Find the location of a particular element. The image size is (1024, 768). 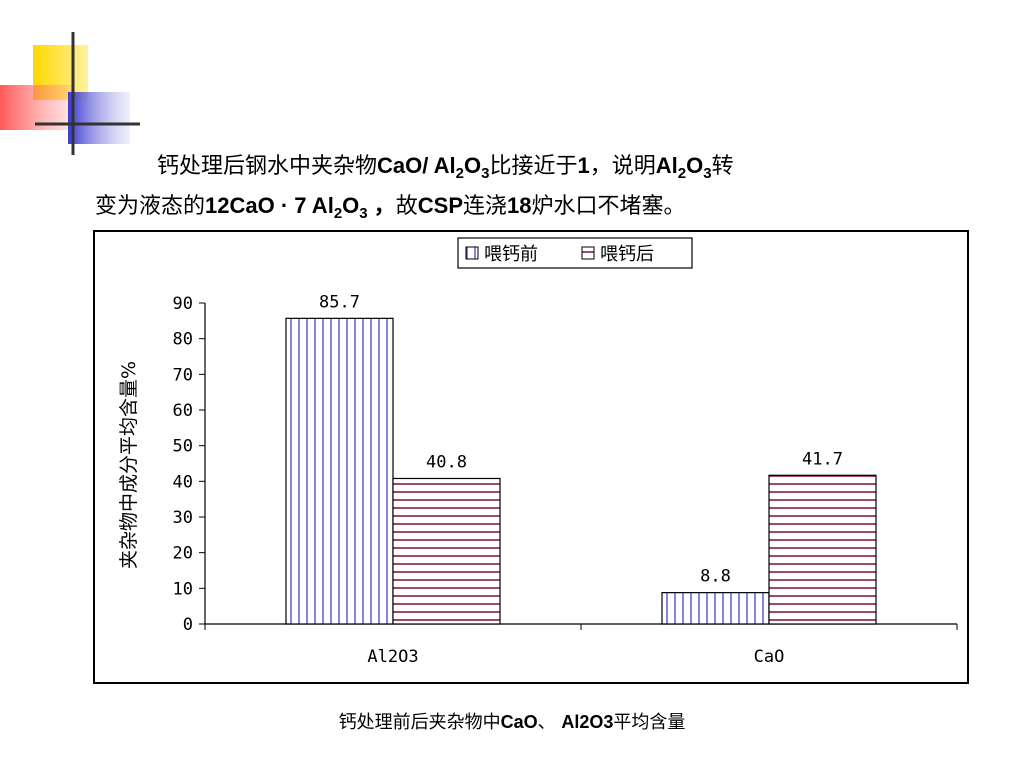

paragraph-line-2: 变为液态的12CaO · 7 Al2O3 ，故CSP连浇18炉水口不堵塞。 is located at coordinates (390, 207).